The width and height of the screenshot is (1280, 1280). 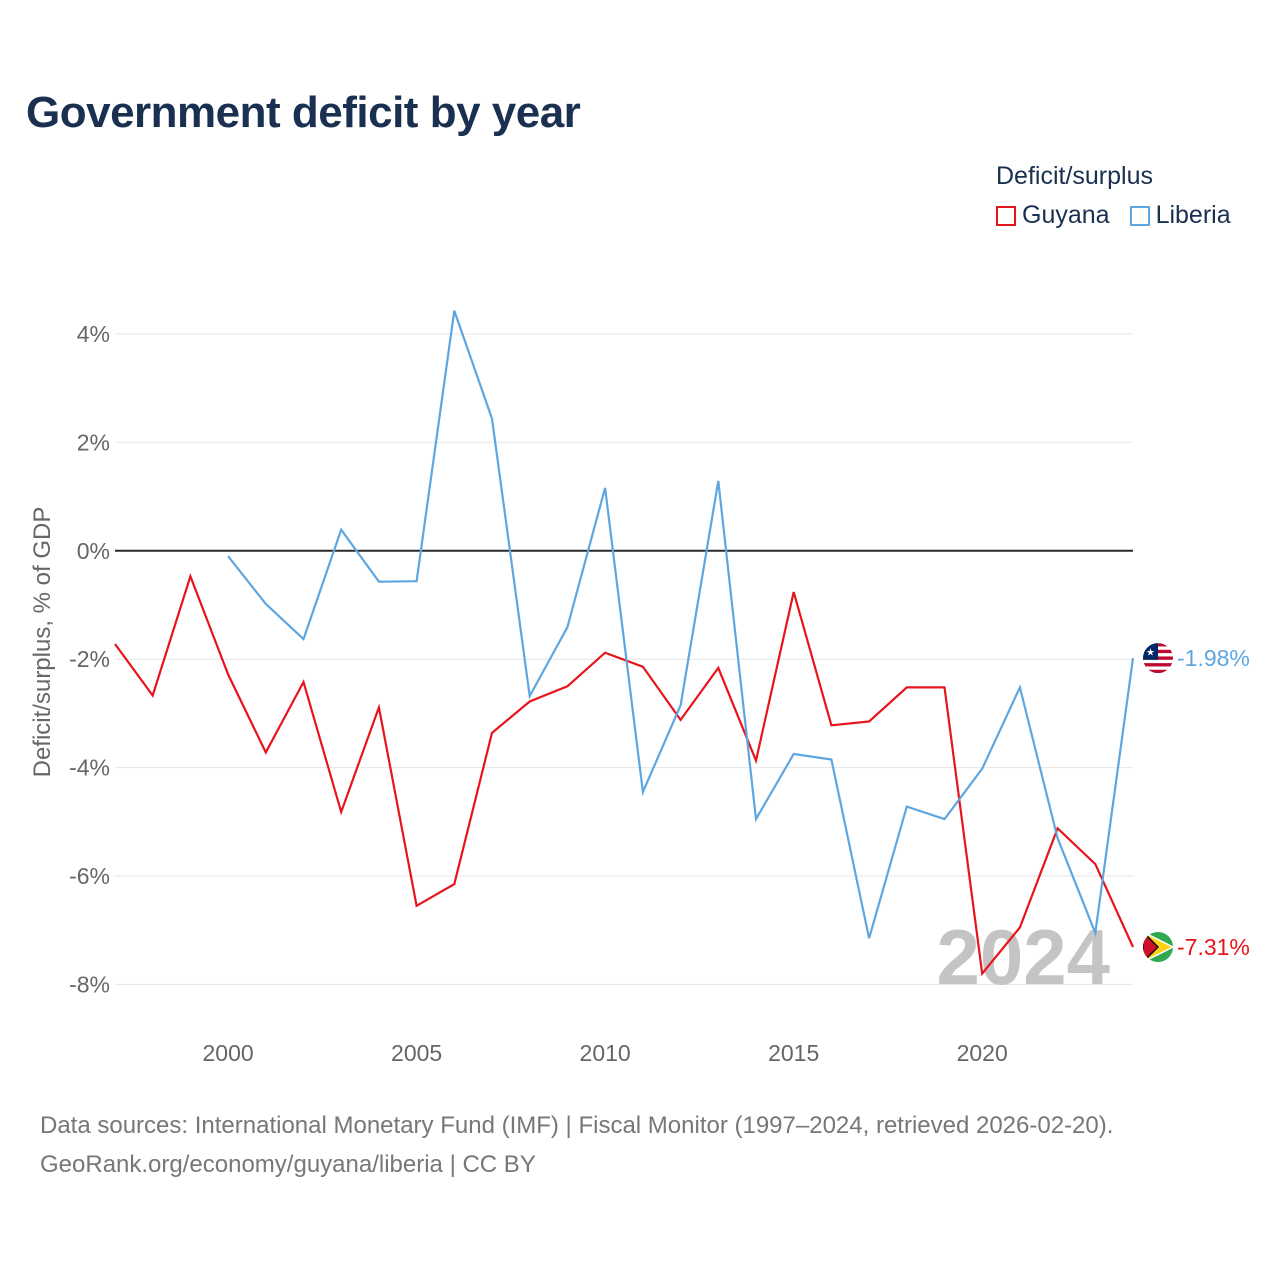 I want to click on x-tick-label: 2015, so click(x=793, y=1053).